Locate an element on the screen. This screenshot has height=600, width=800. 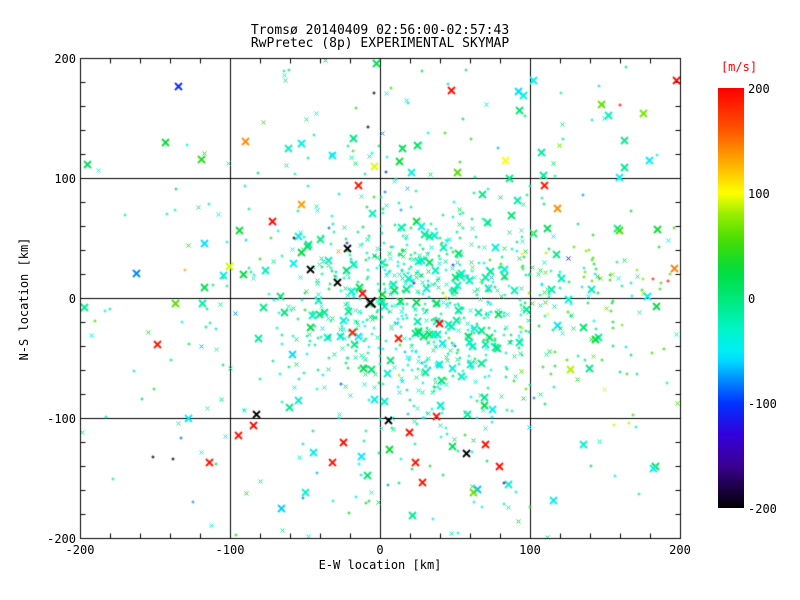
x-tick-label: -200 is located at coordinates (80, 550).